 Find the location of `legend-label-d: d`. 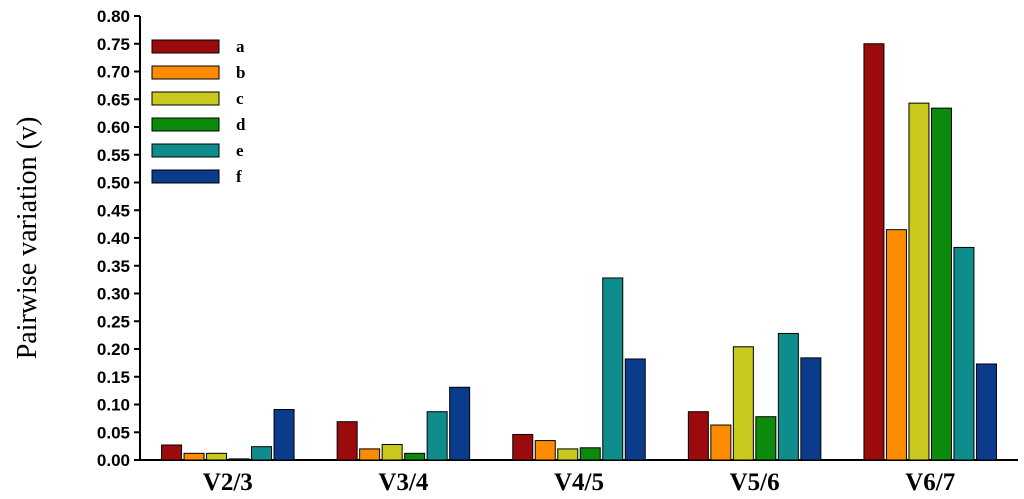

legend-label-d: d is located at coordinates (241, 124).